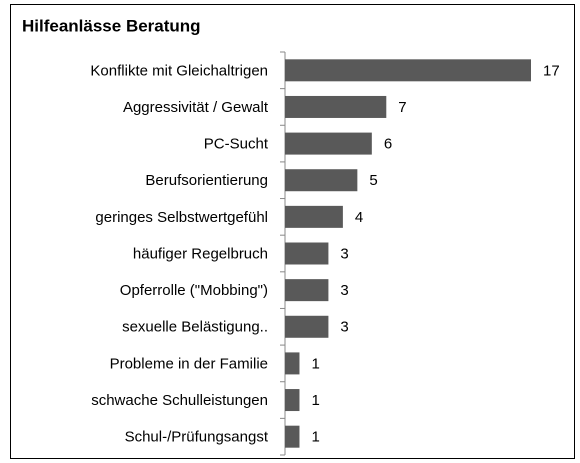  Describe the element at coordinates (179, 400) in the screenshot. I see `y-tick-label: schwache Schulleistungen` at that location.